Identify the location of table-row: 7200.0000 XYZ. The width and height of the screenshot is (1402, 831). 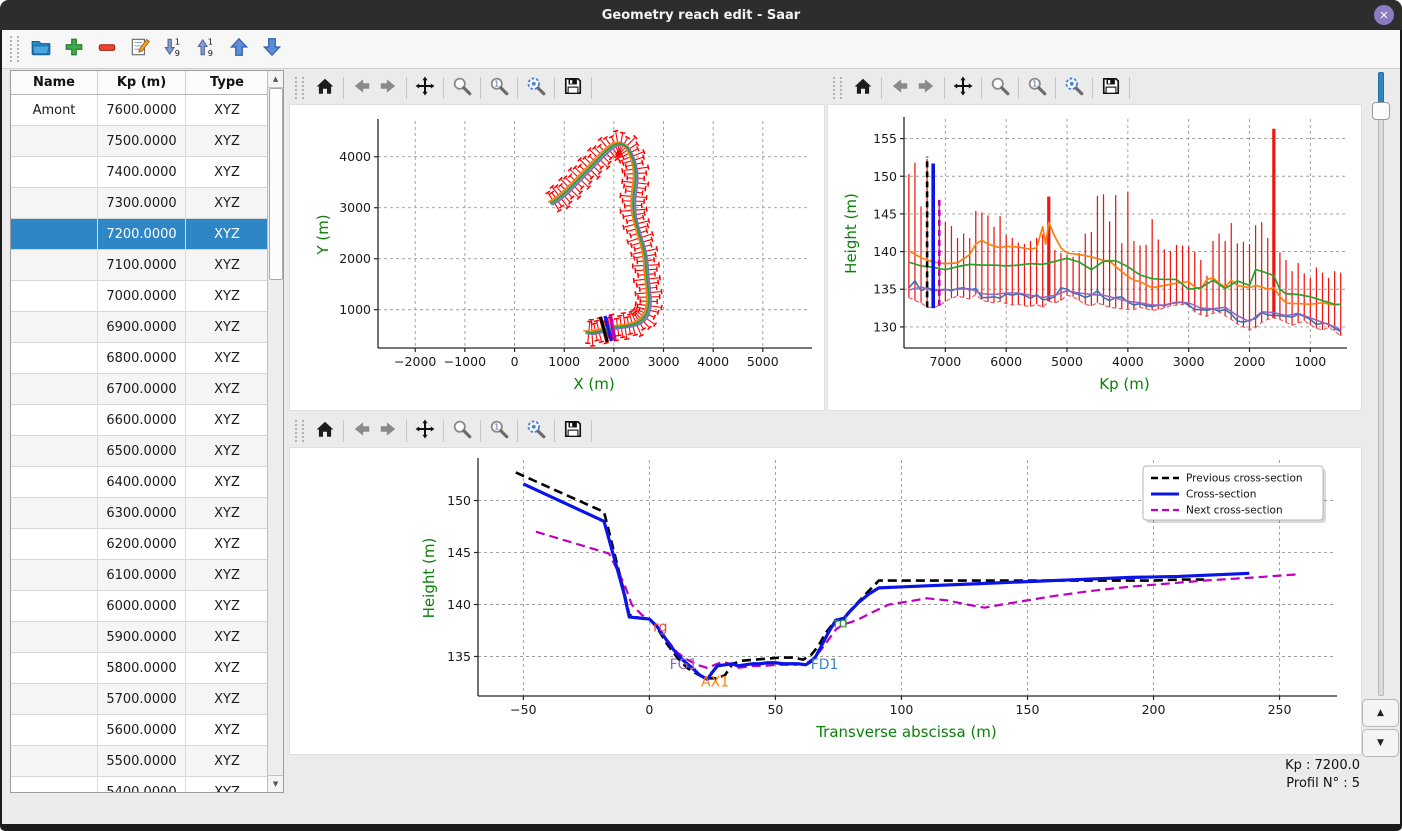
(139, 234).